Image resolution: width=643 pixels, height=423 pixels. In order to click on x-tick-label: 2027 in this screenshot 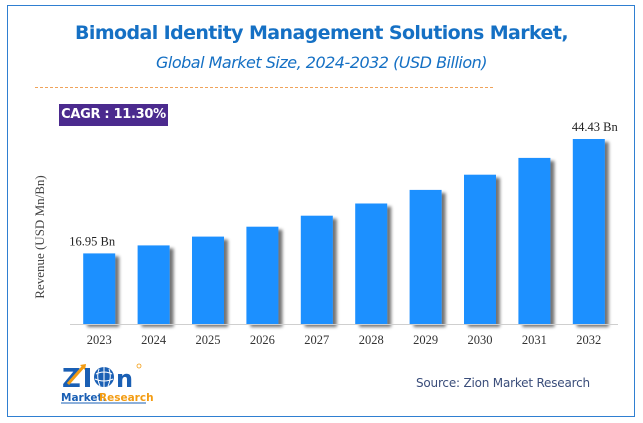, I will do `click(316, 340)`.